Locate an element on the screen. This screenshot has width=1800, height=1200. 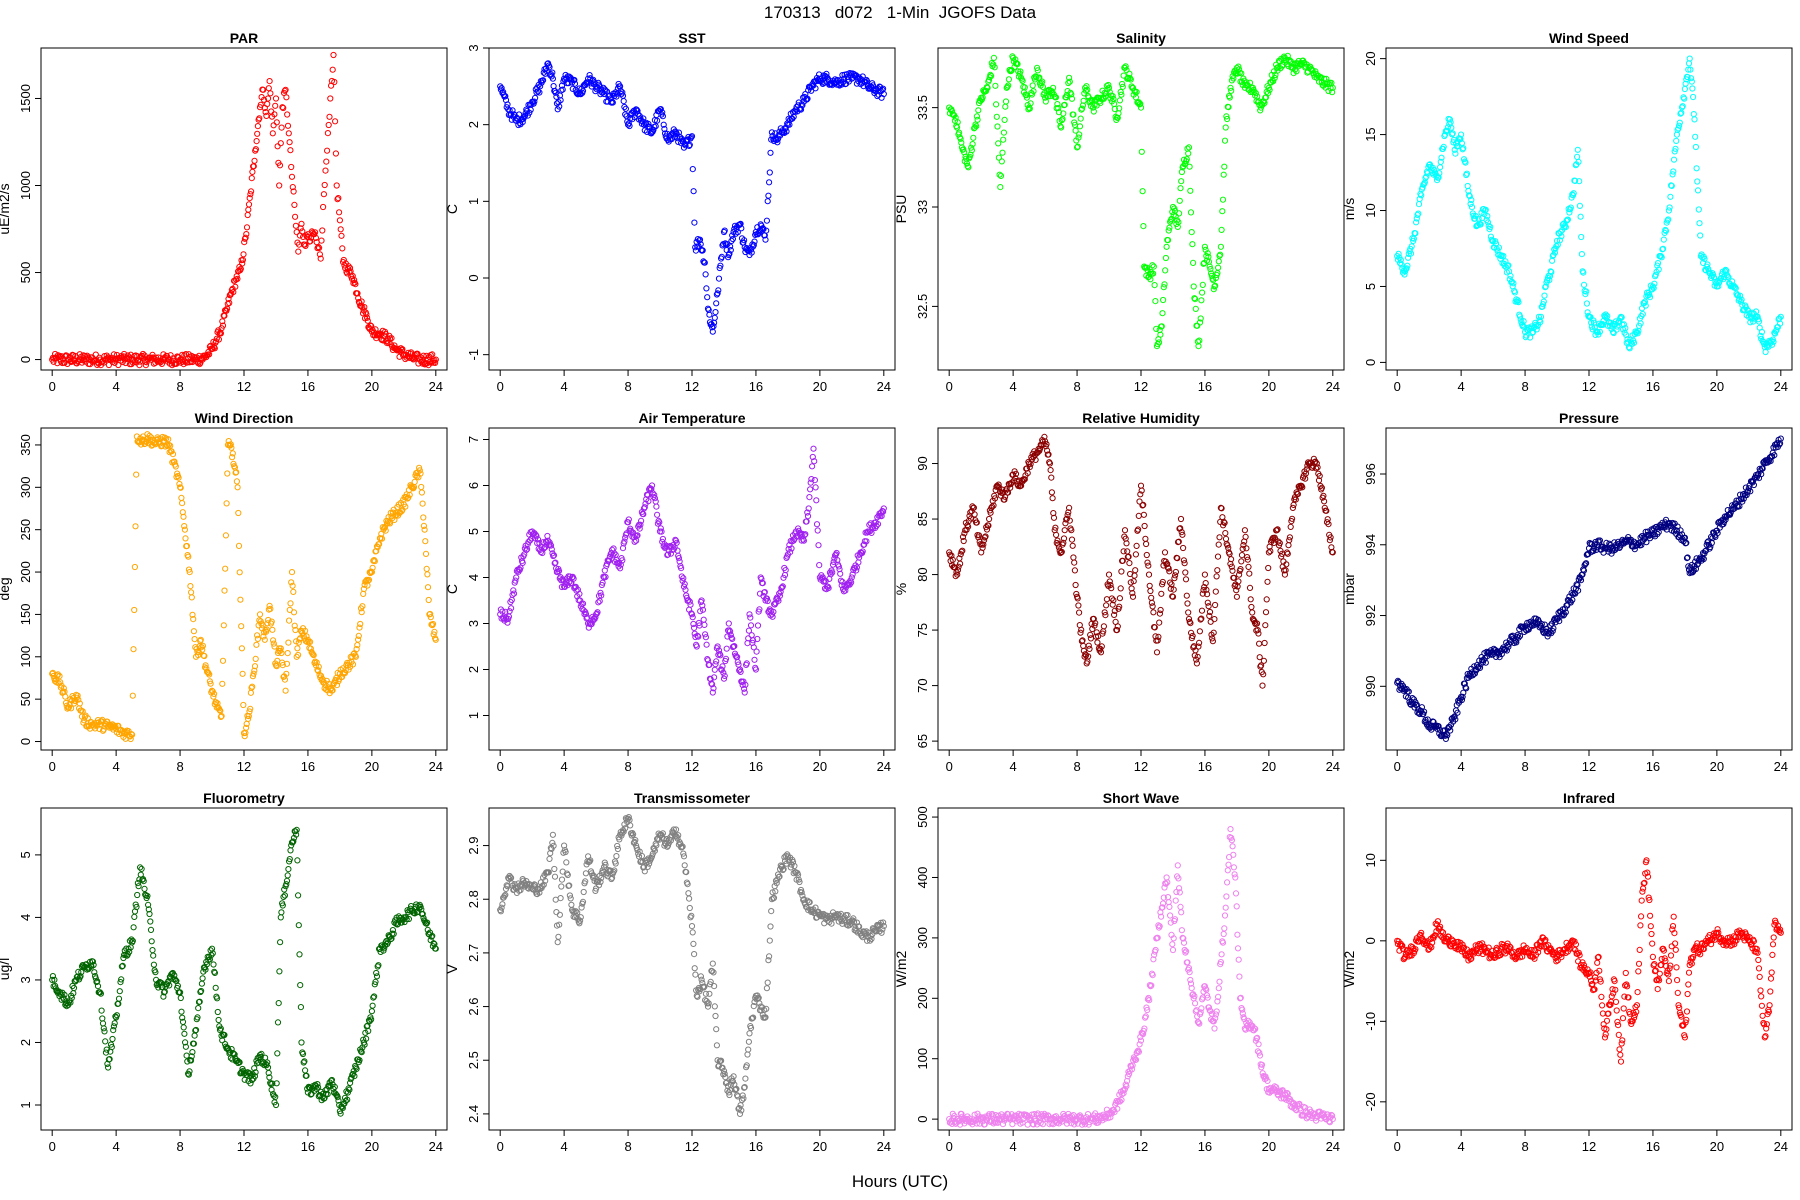
x-tick-label: 20 is located at coordinates (820, 386).